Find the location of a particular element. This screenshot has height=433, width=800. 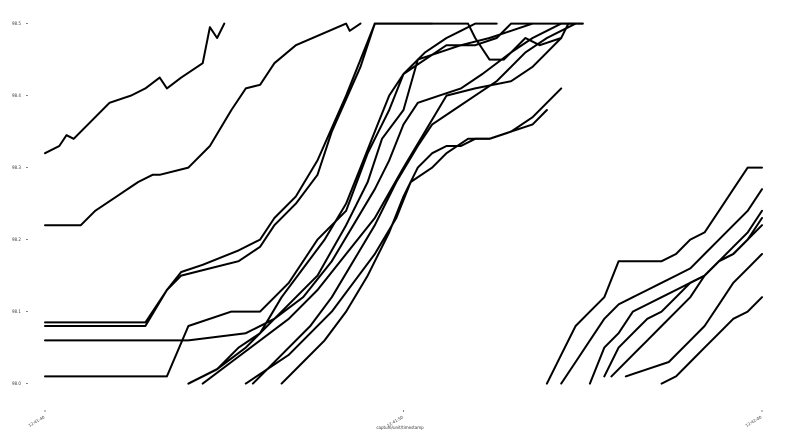

y-tick-label: 98.1 is located at coordinates (16, 311).